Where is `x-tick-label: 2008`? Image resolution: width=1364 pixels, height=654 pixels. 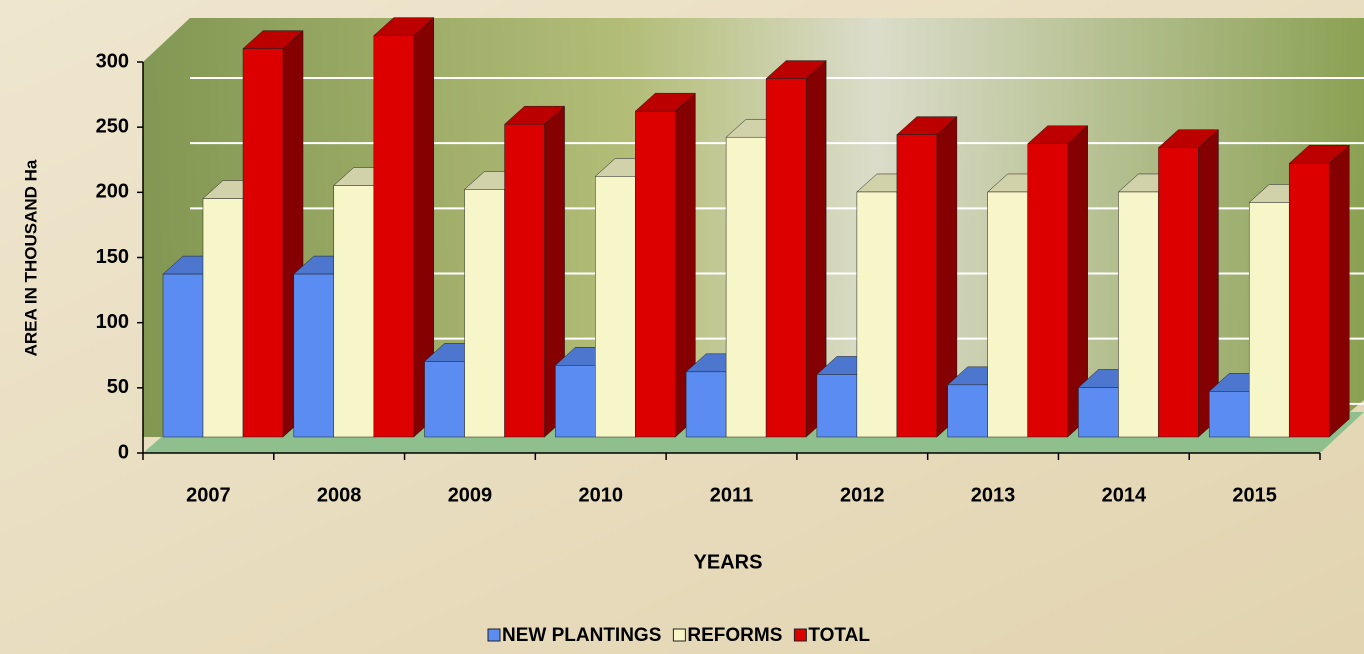
x-tick-label: 2008 is located at coordinates (339, 495).